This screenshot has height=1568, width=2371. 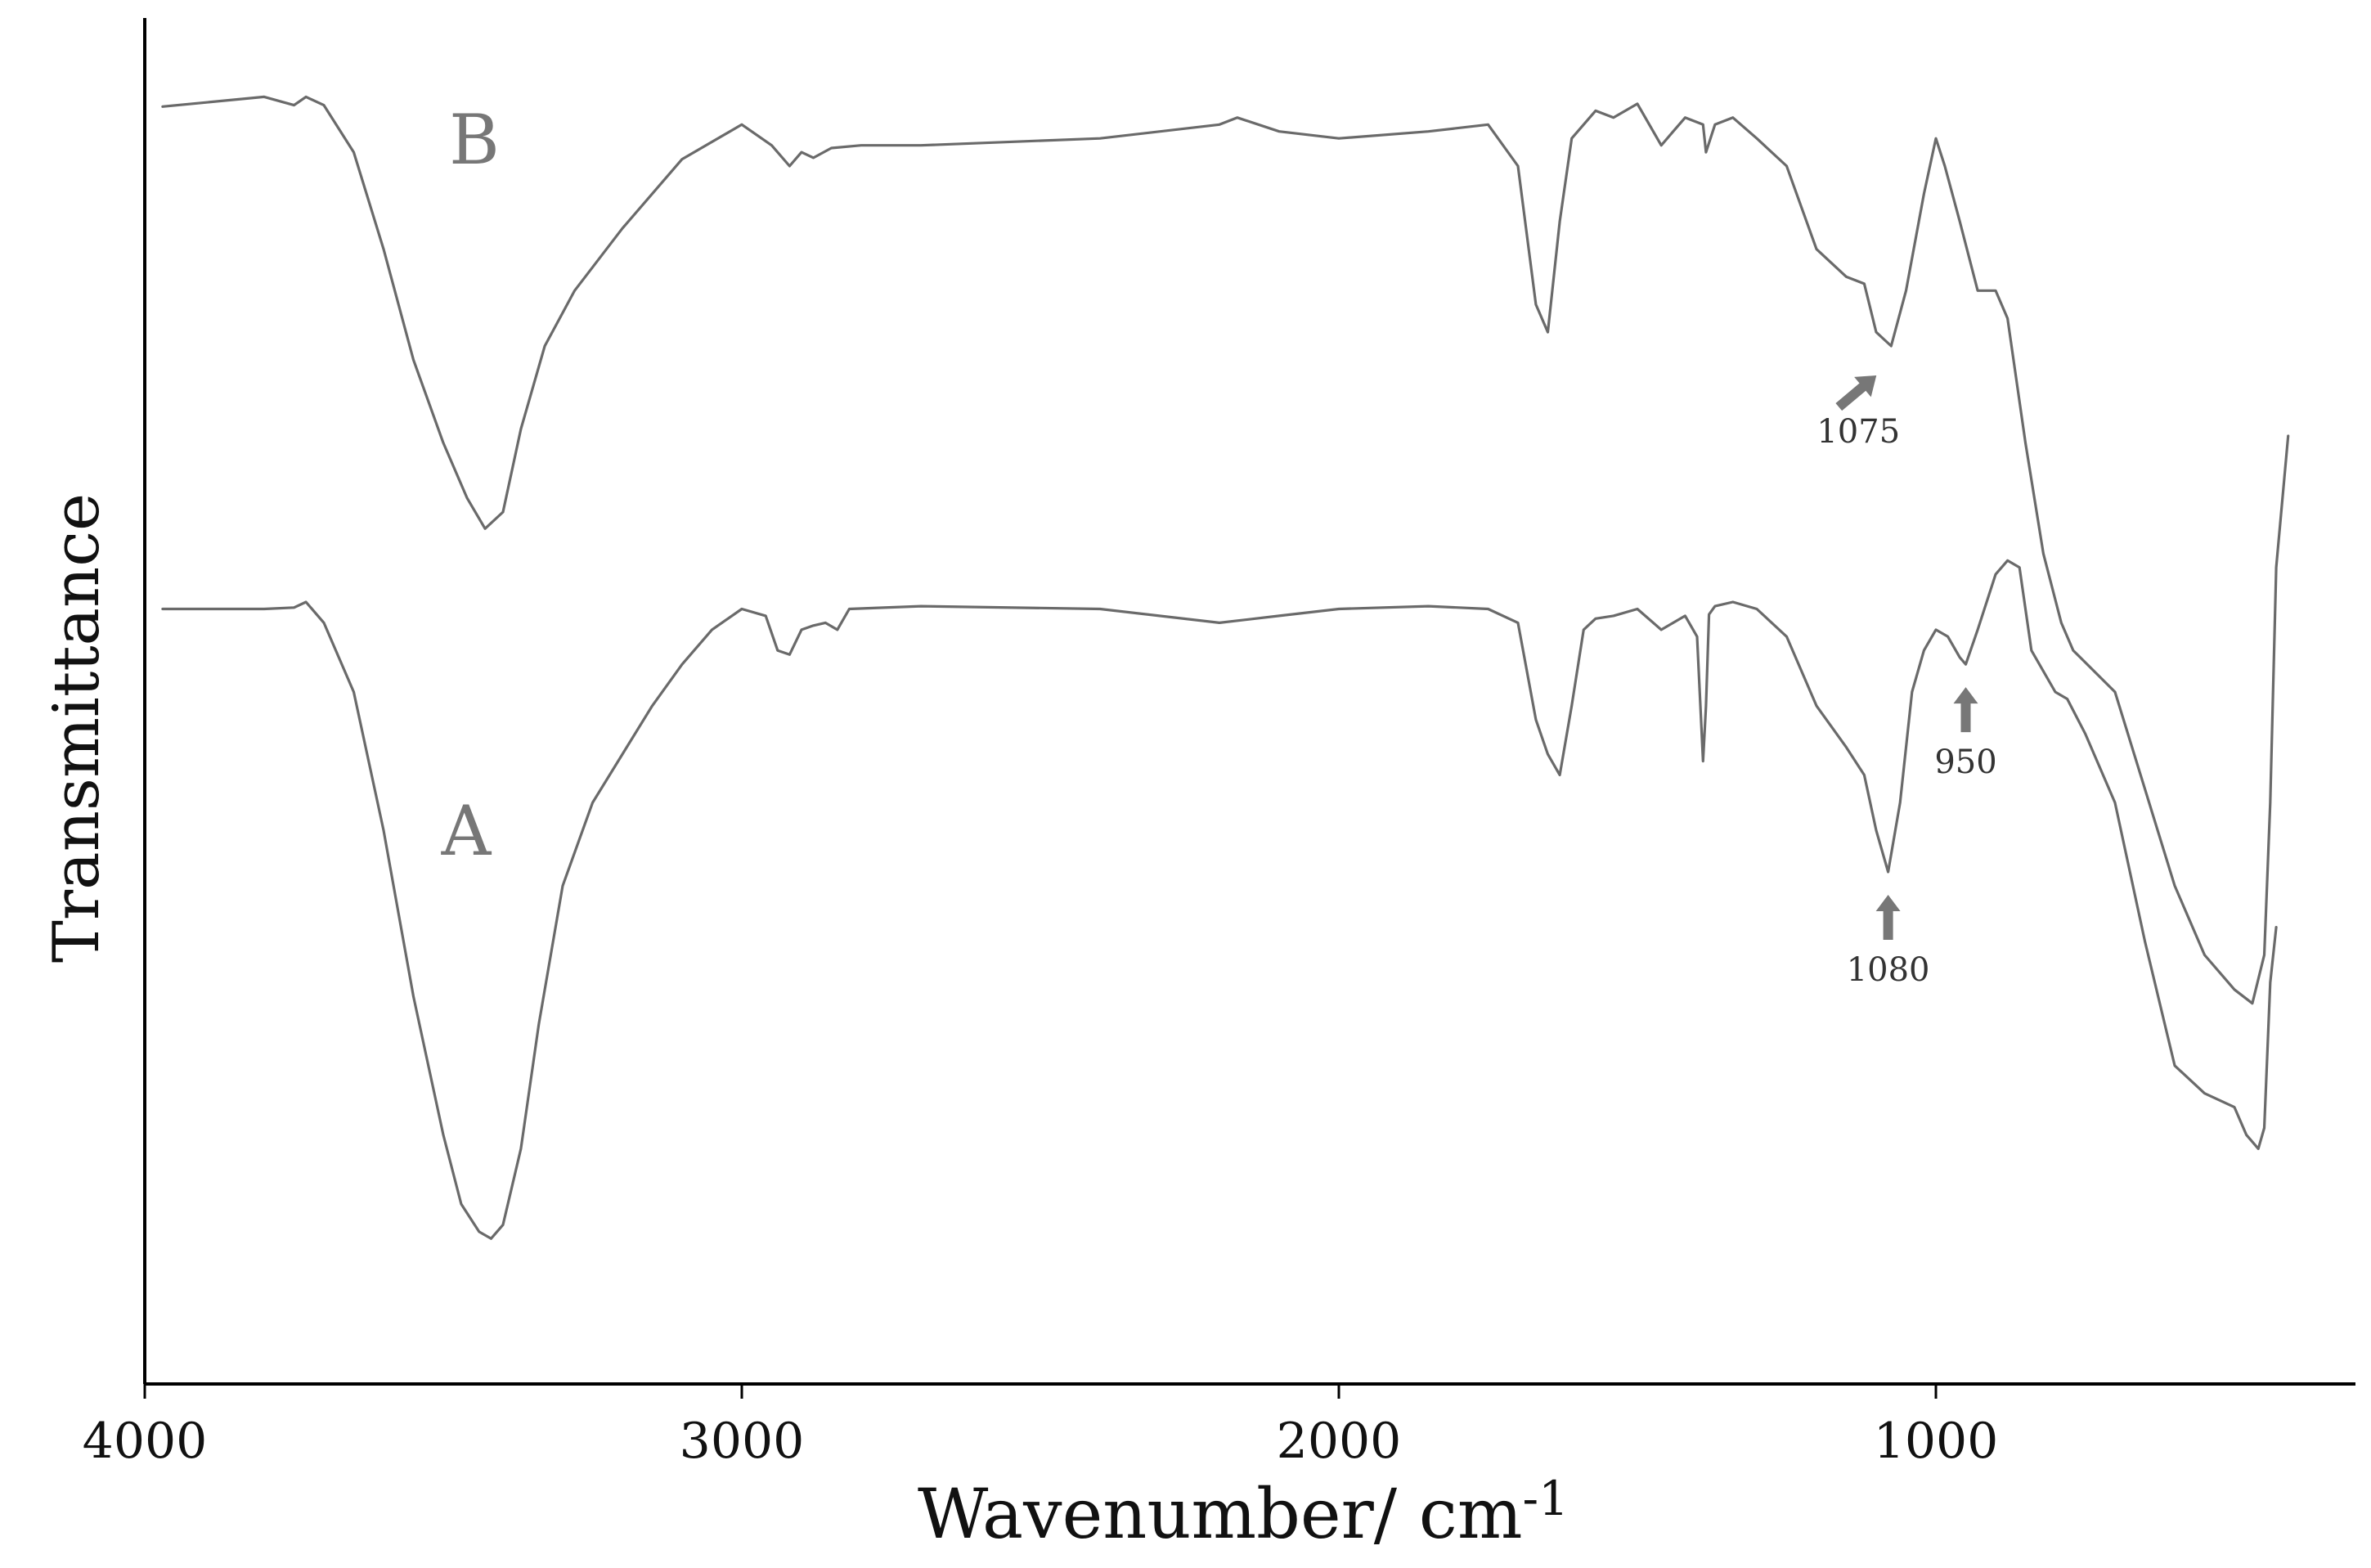 I want to click on x-tick-label-1000: 1000, so click(x=1936, y=1441).